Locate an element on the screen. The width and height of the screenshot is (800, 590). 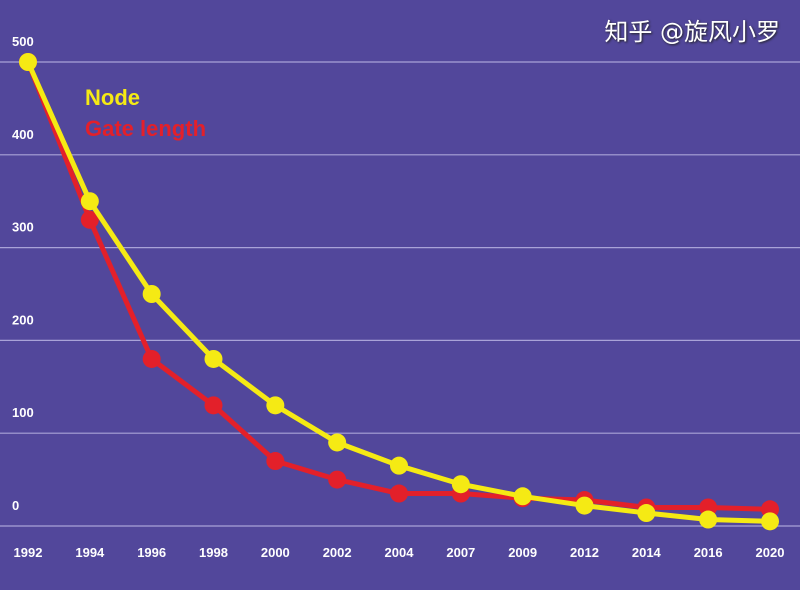
y-tick-label: 500 is located at coordinates (23, 41).